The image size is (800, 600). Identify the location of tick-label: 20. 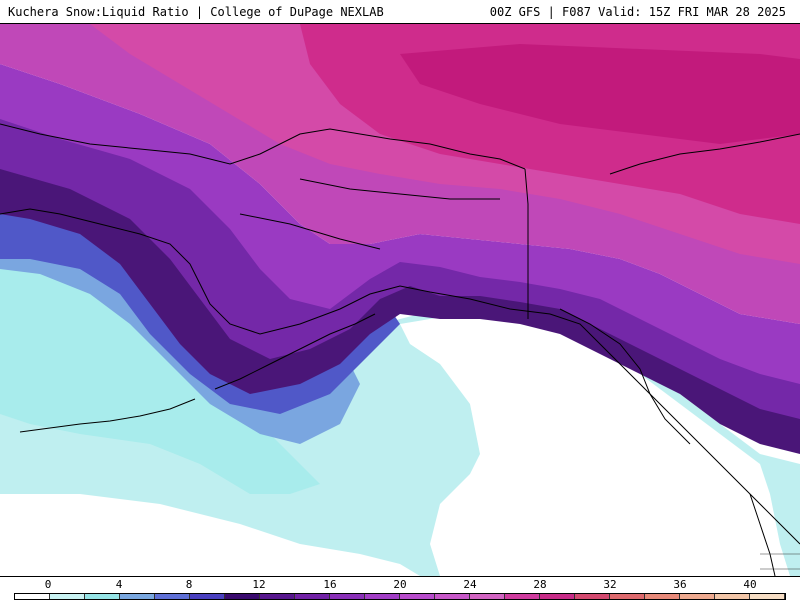
(400, 584).